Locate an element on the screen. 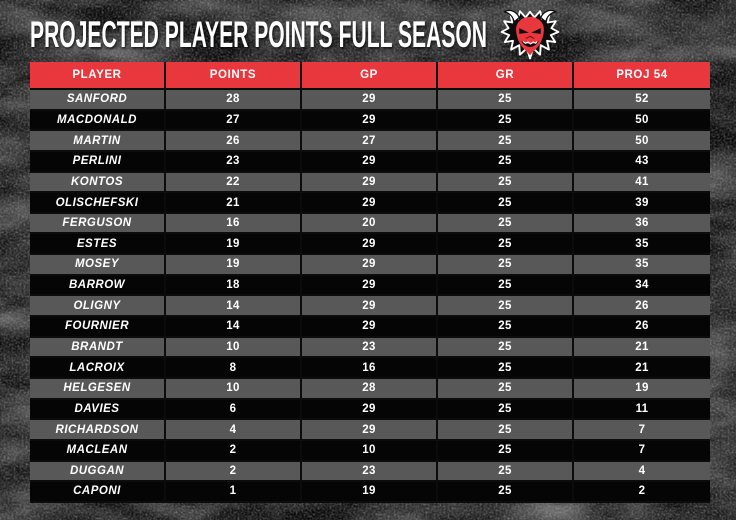 The image size is (736, 520). gp-cell: 20 is located at coordinates (370, 223).